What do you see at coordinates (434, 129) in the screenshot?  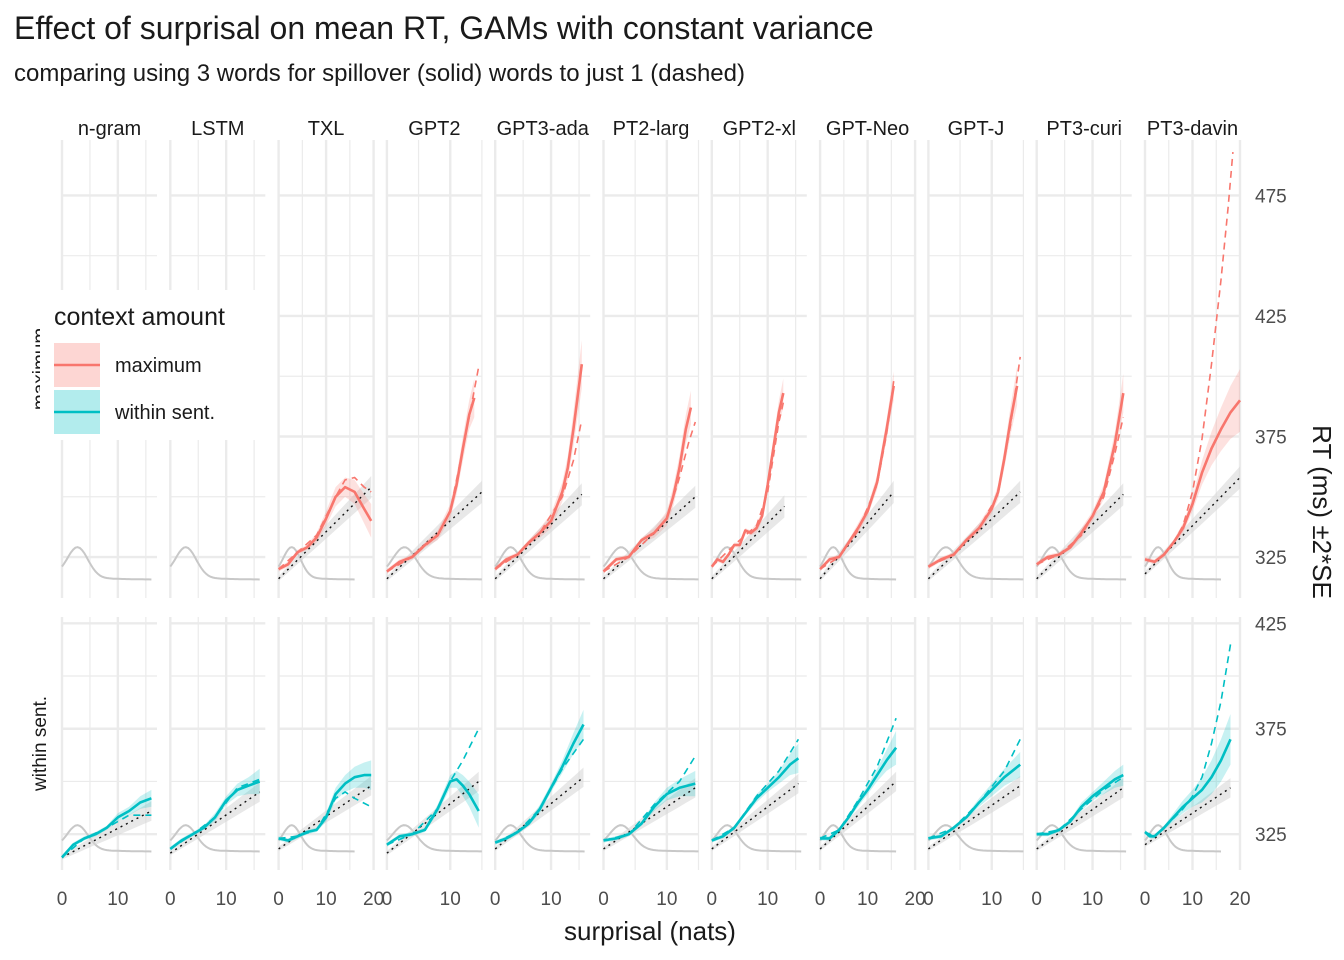 I see `strip-label-gpt2: GPT2` at bounding box center [434, 129].